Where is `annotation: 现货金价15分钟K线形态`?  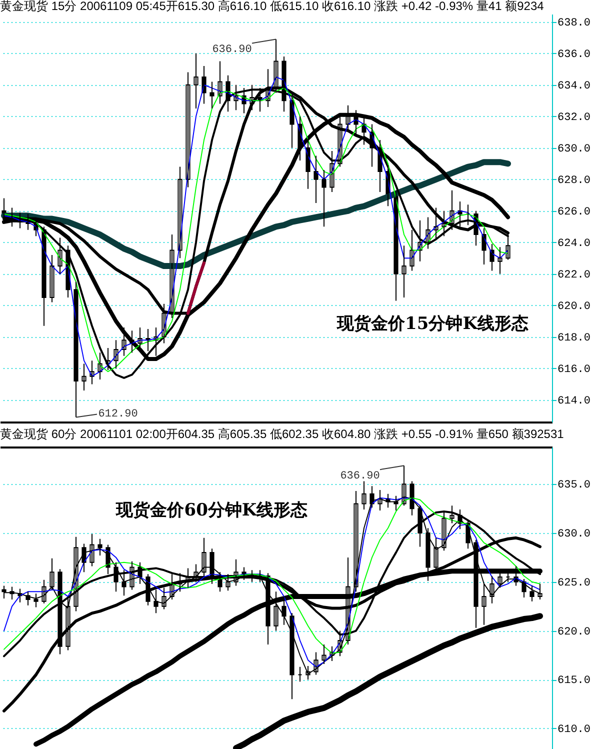
annotation: 现货金价15分钟K线形态 is located at coordinates (432, 324).